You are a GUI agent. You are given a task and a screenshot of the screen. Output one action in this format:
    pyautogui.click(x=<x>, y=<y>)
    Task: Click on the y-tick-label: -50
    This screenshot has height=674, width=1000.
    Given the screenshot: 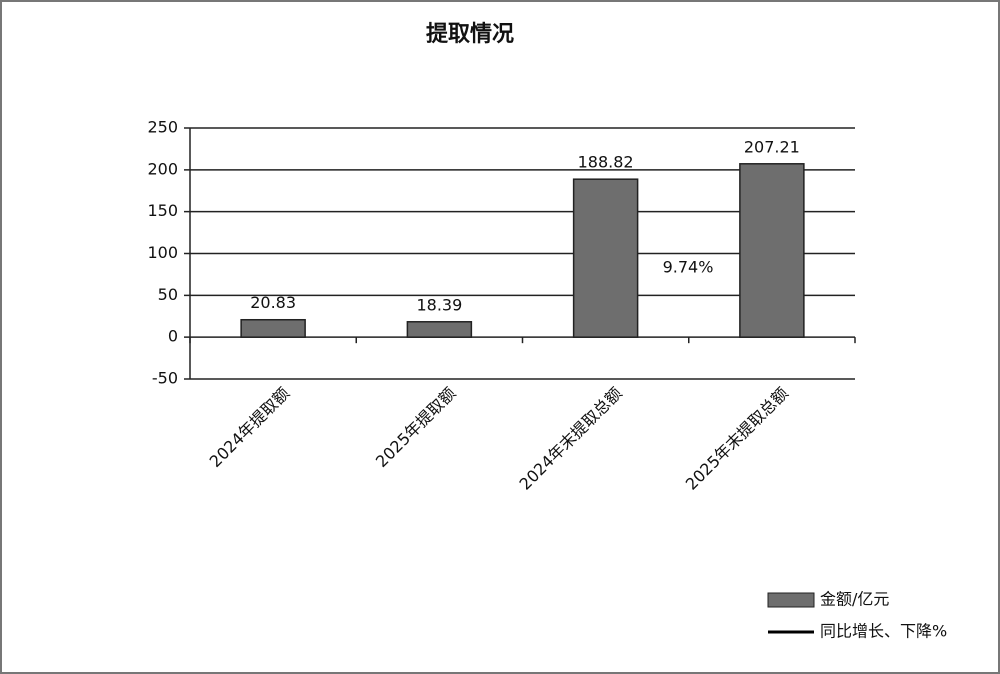 What is the action you would take?
    pyautogui.click(x=165, y=378)
    